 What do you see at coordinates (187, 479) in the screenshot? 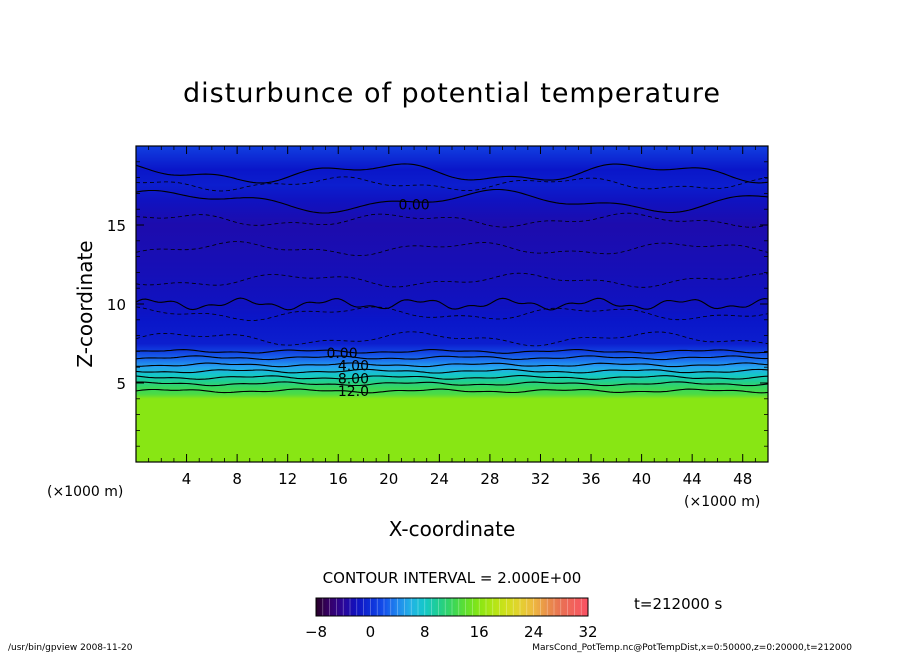
I see `x-tick-label: 4` at bounding box center [187, 479].